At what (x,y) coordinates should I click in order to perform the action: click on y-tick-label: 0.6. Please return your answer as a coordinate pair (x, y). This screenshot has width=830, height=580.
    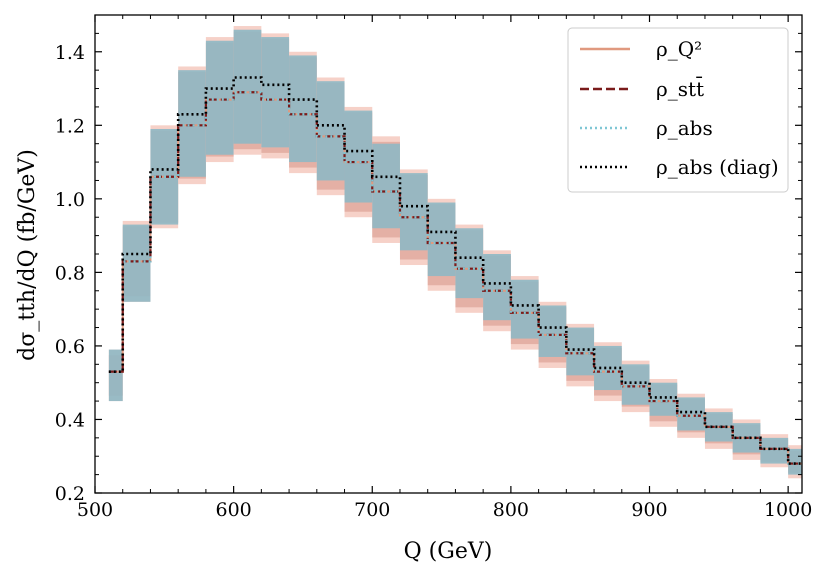
    Looking at the image, I should click on (70, 347).